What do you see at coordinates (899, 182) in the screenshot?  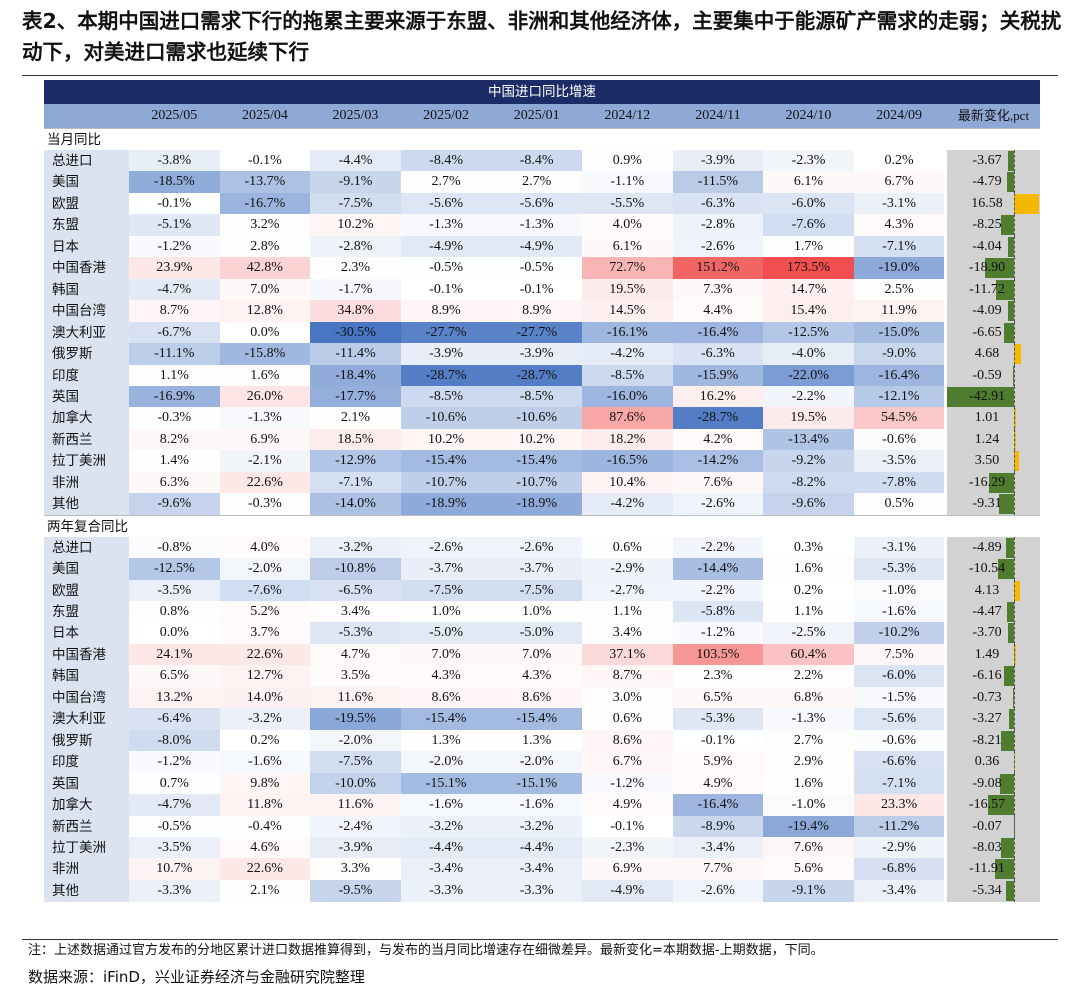 I see `value-cell: 6.7%` at bounding box center [899, 182].